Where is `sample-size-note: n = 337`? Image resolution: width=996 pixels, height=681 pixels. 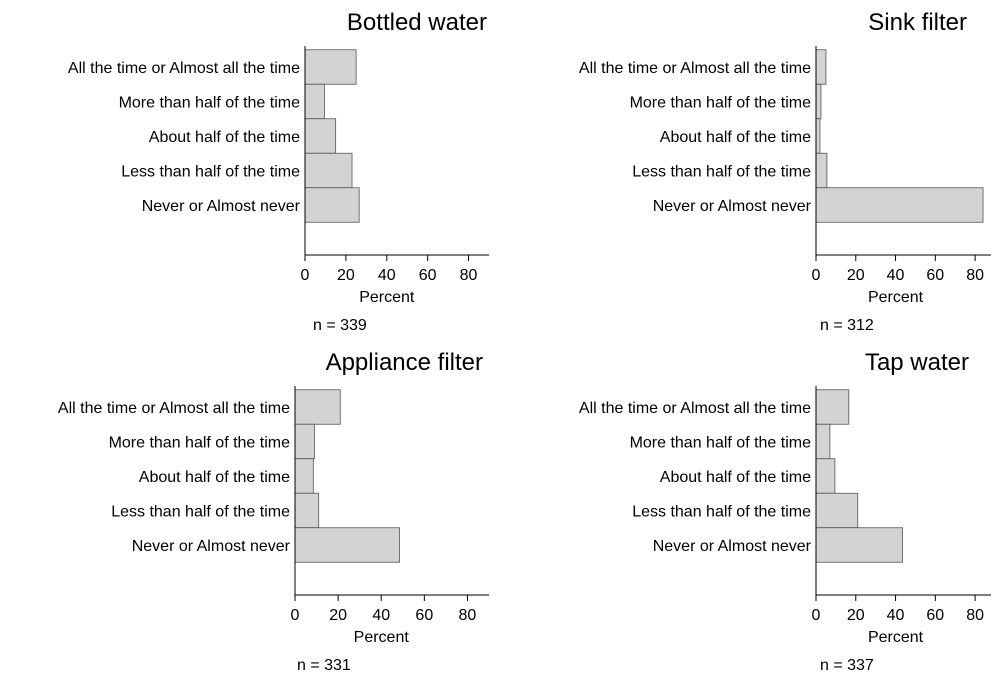 sample-size-note: n = 337 is located at coordinates (847, 665).